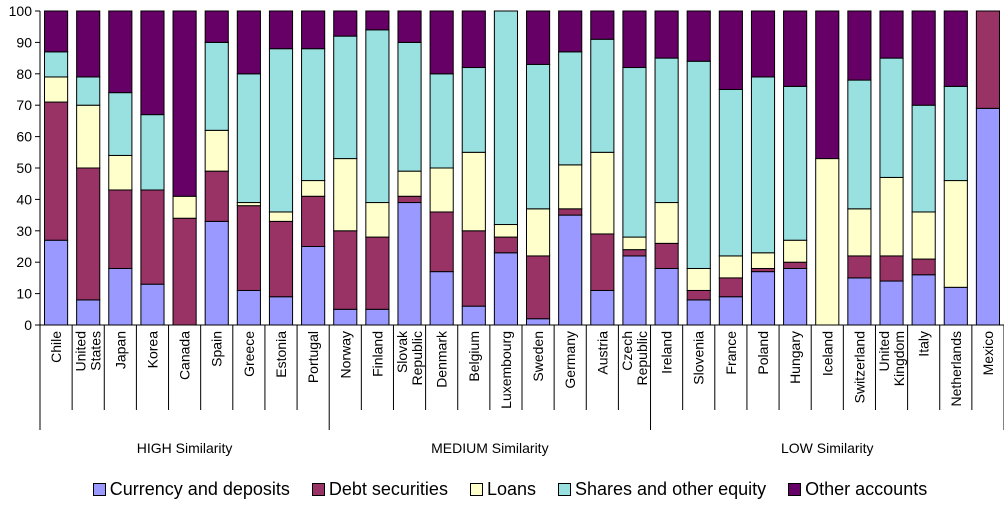 The image size is (1004, 507). What do you see at coordinates (795, 357) in the screenshot?
I see `x-tick-label: Hungary` at bounding box center [795, 357].